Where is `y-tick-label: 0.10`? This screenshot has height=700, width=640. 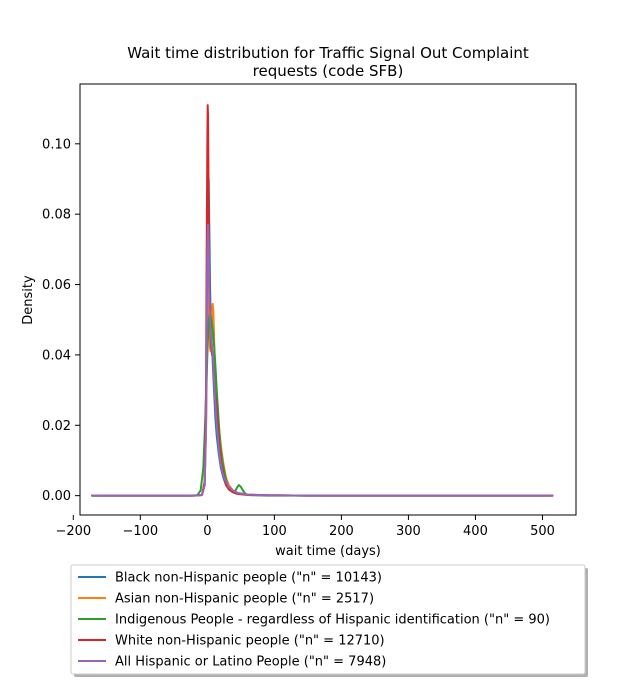
y-tick-label: 0.10 is located at coordinates (56, 144).